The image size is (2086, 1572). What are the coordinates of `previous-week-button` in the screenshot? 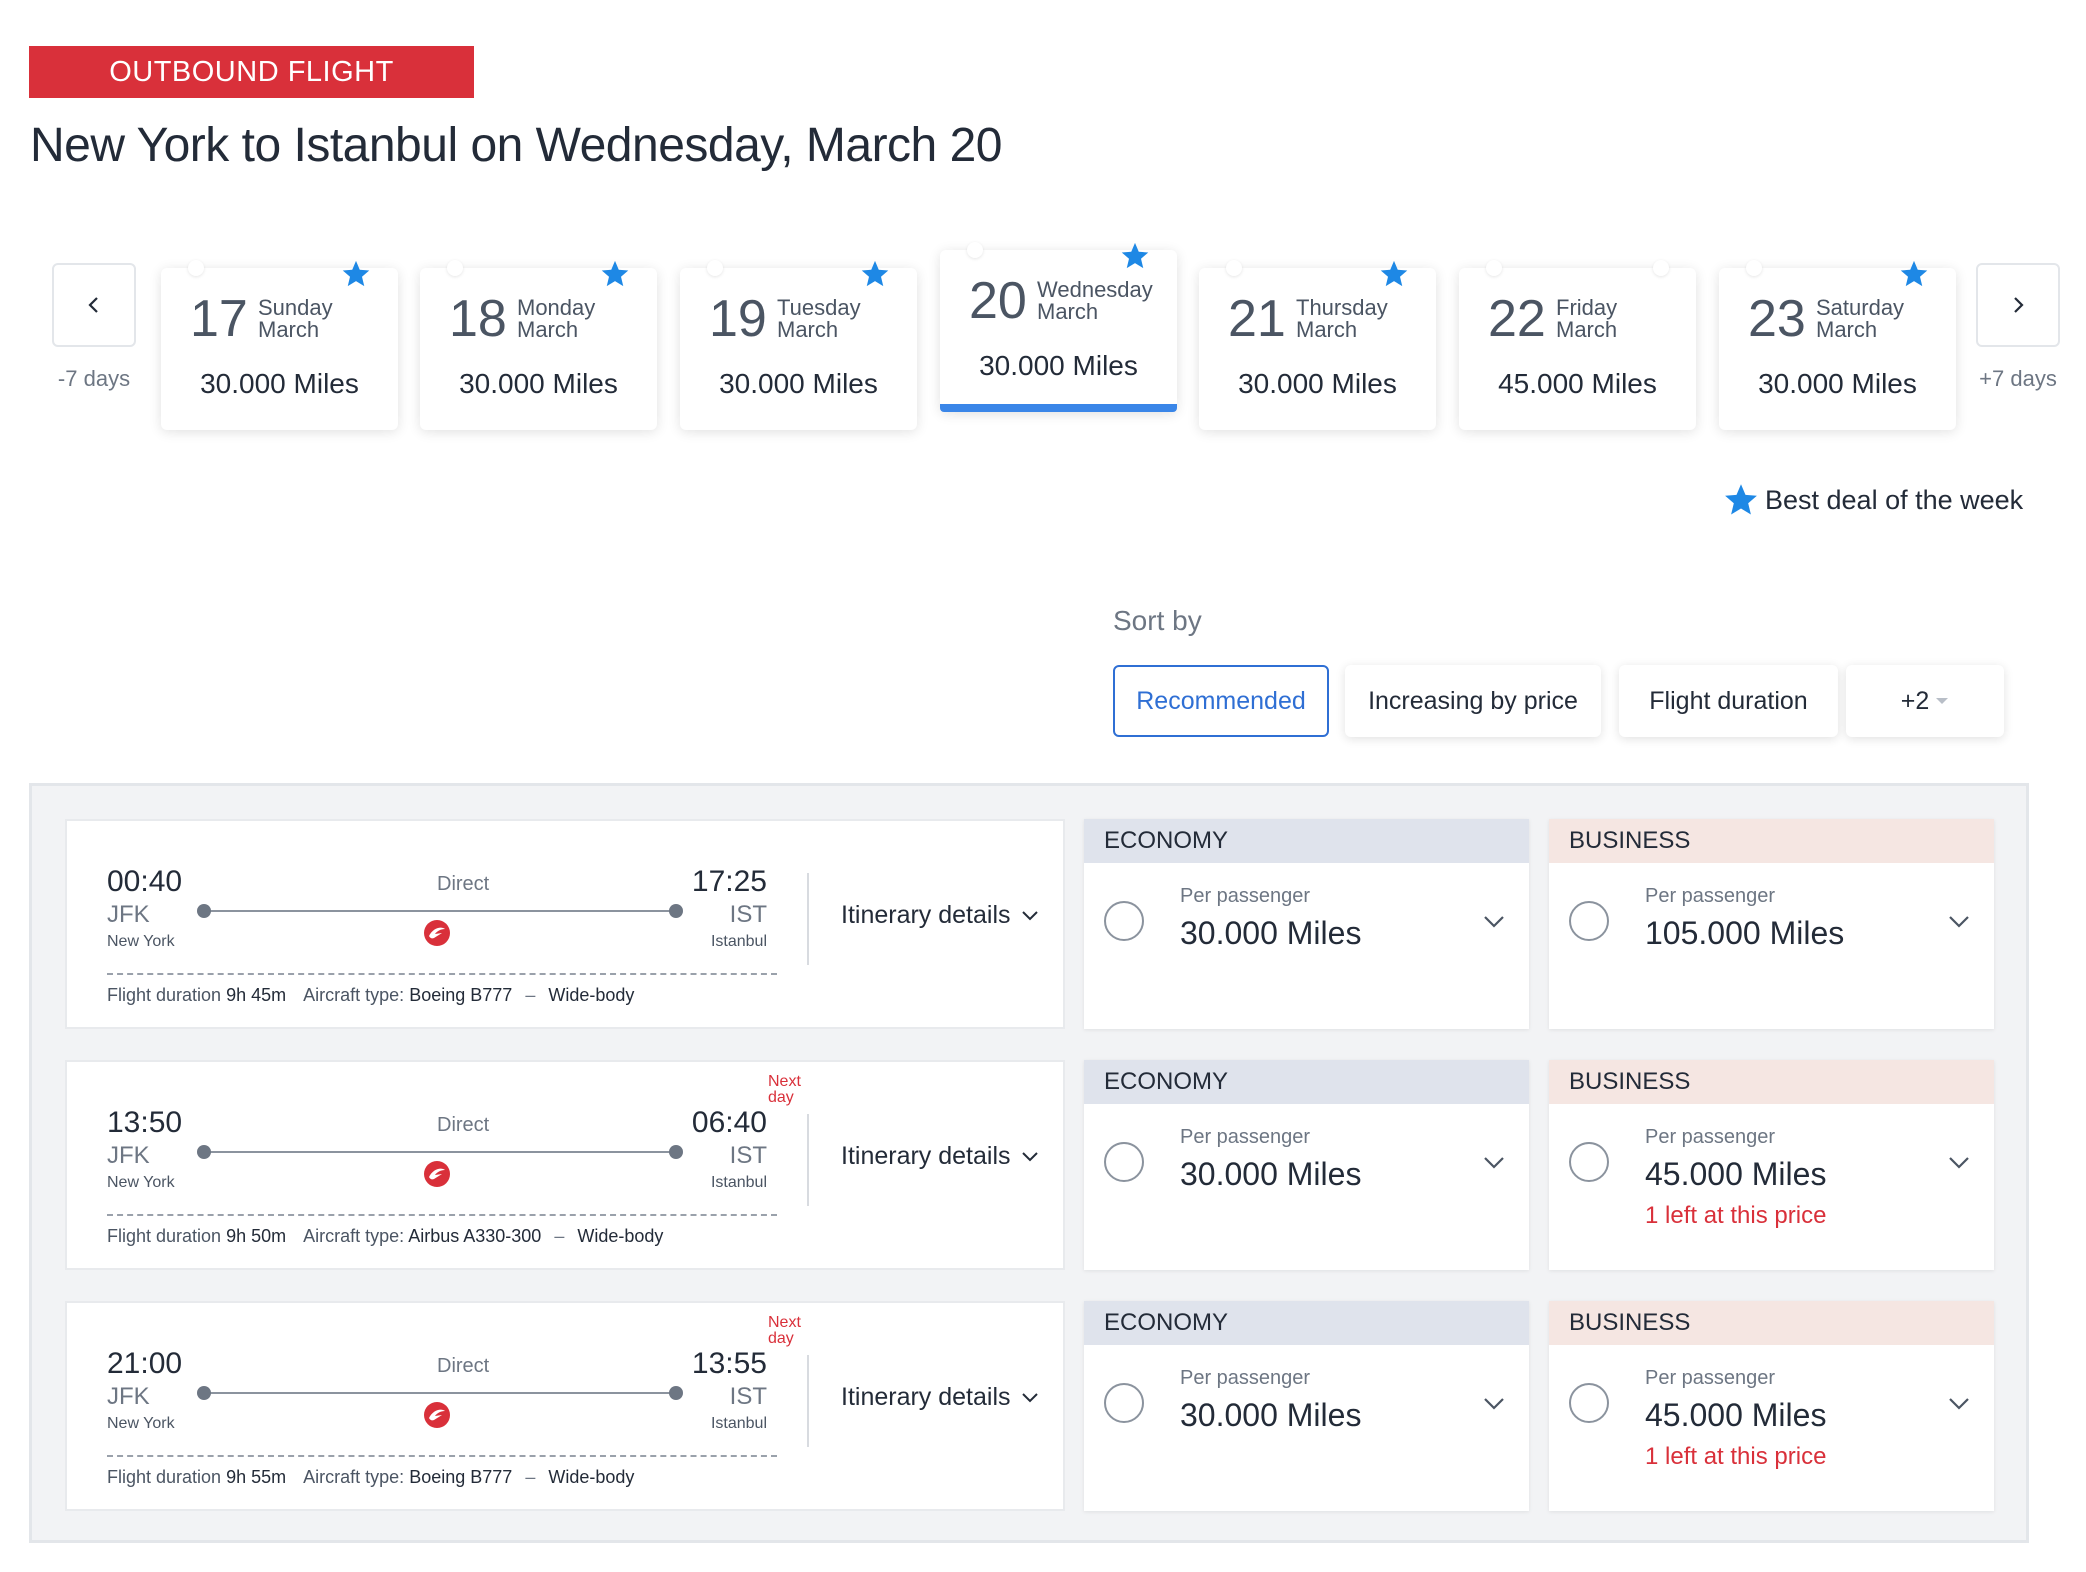 It's located at (94, 305).